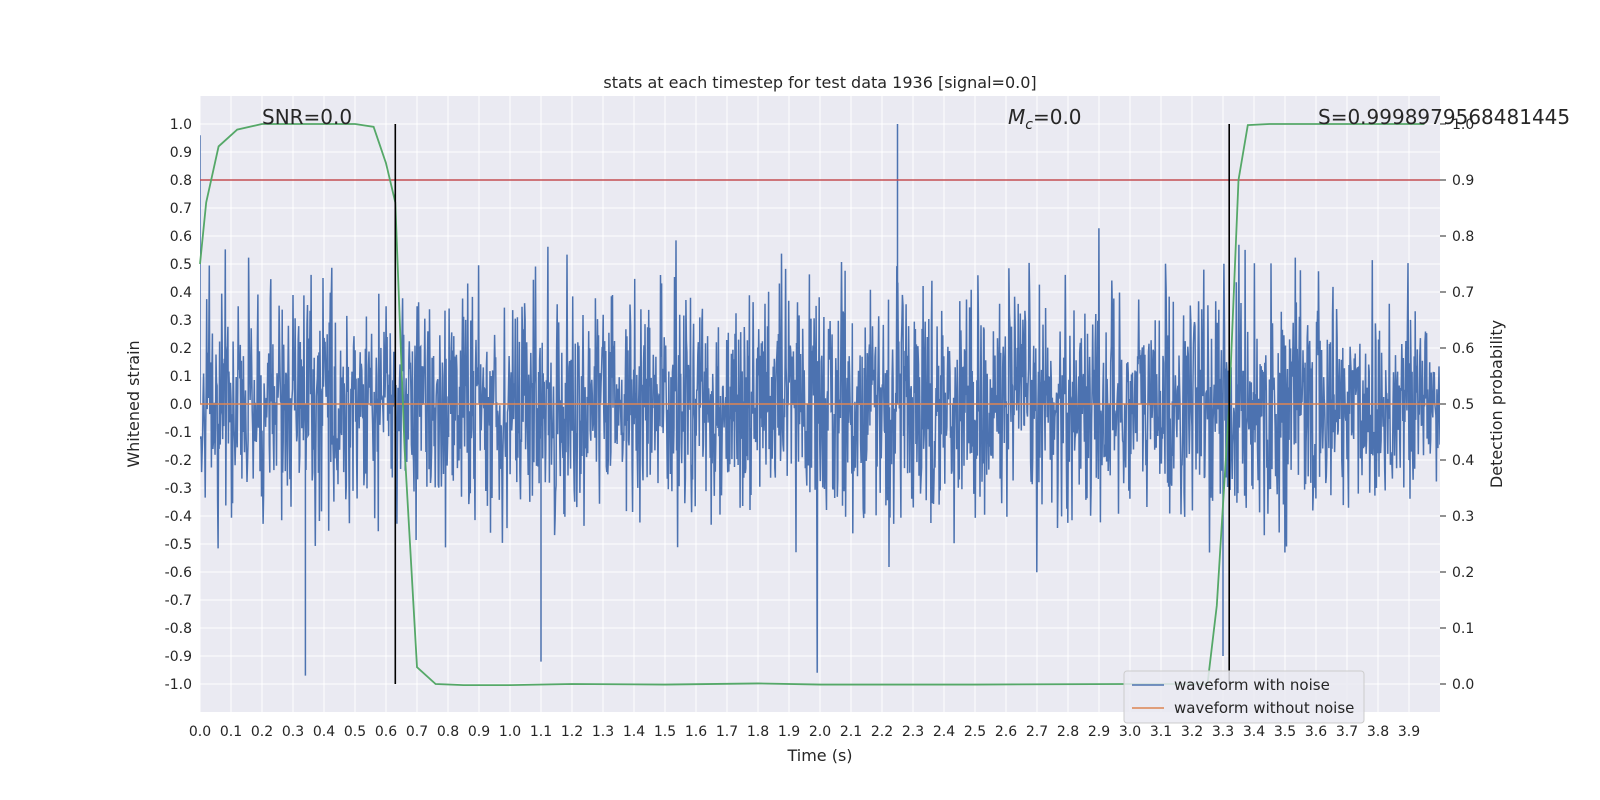 The image size is (1600, 800). Describe the element at coordinates (1254, 732) in the screenshot. I see `x-tick-label: 3.4` at that location.